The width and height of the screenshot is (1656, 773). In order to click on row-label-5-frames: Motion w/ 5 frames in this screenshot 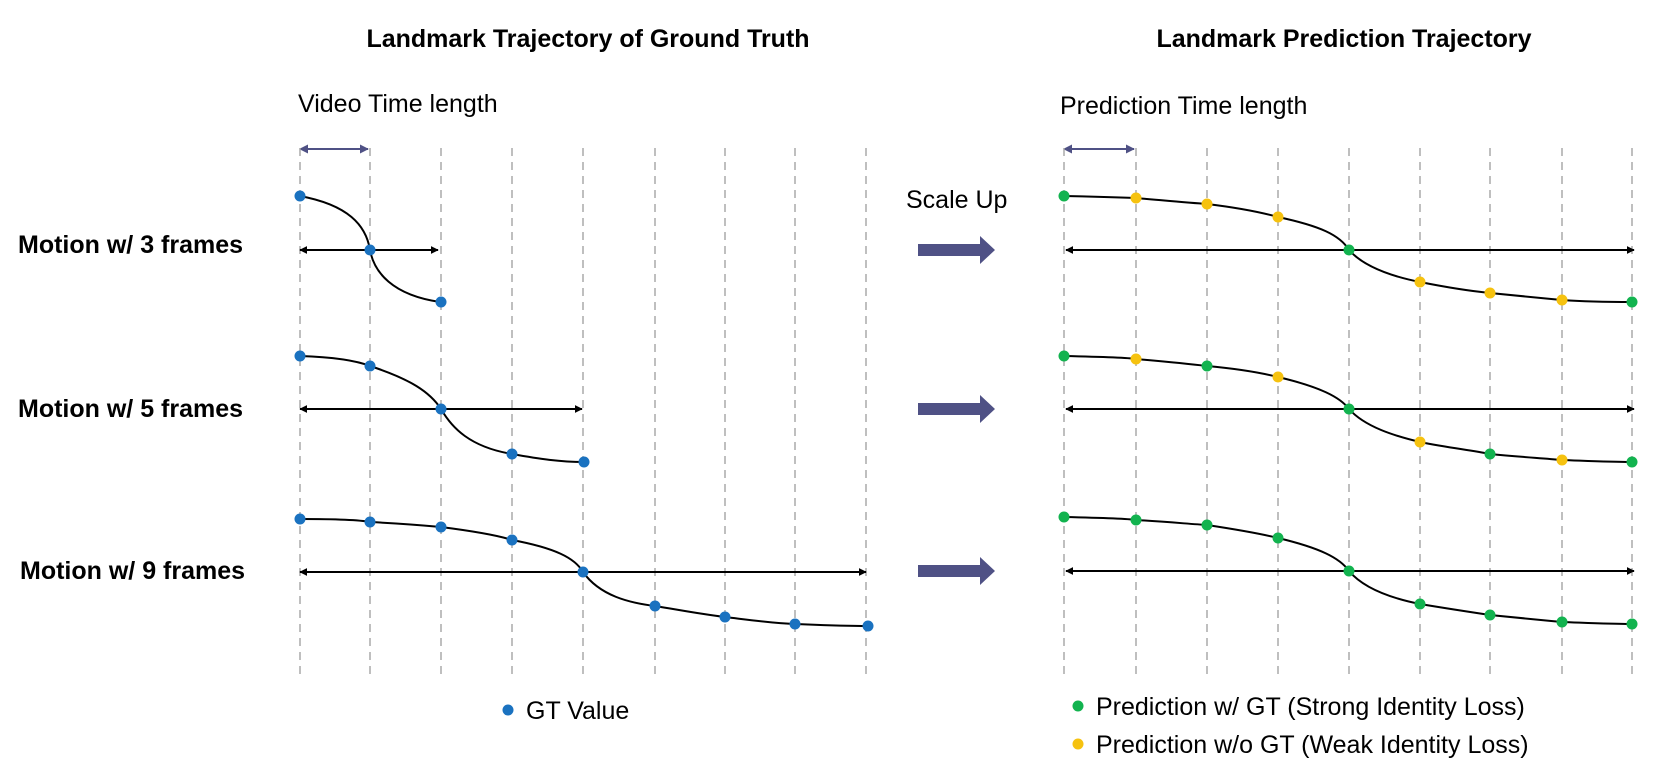, I will do `click(130, 409)`.